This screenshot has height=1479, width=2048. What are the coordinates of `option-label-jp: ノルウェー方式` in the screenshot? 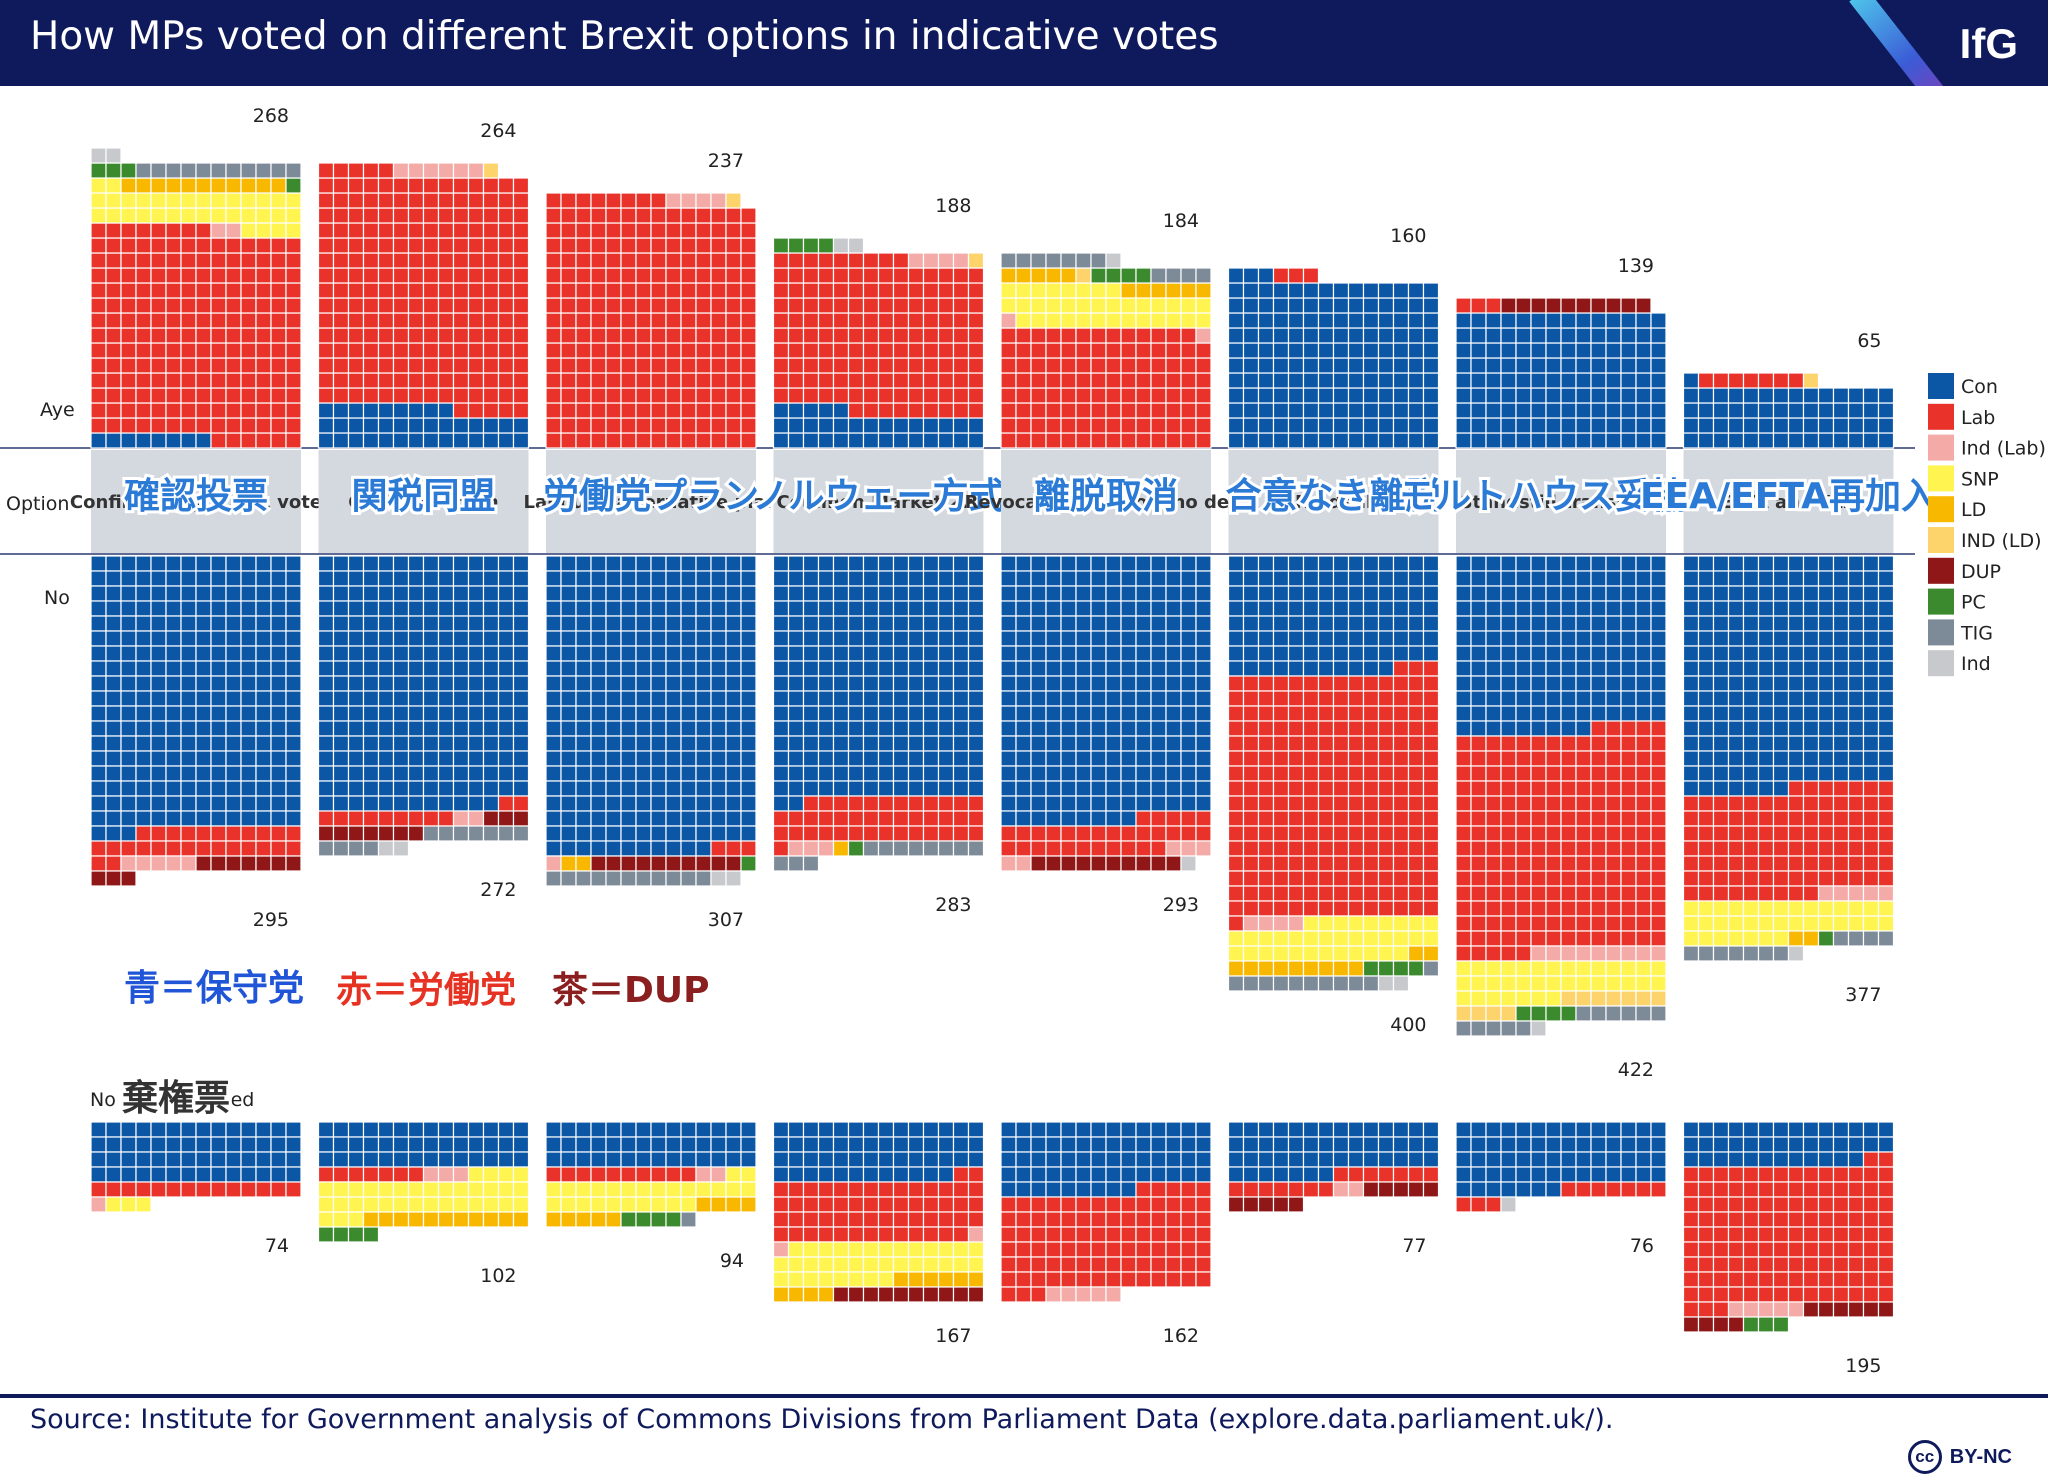 It's located at (878, 496).